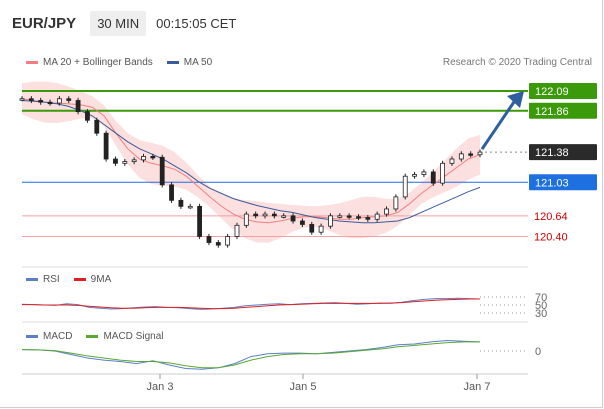 This screenshot has height=409, width=604. Describe the element at coordinates (303, 387) in the screenshot. I see `x-tick-label: Jan 5` at that location.